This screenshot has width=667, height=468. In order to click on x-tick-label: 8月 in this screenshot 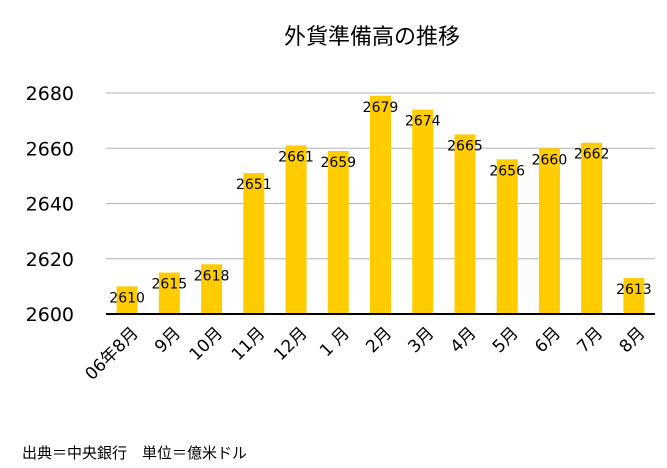, I will do `click(633, 340)`.